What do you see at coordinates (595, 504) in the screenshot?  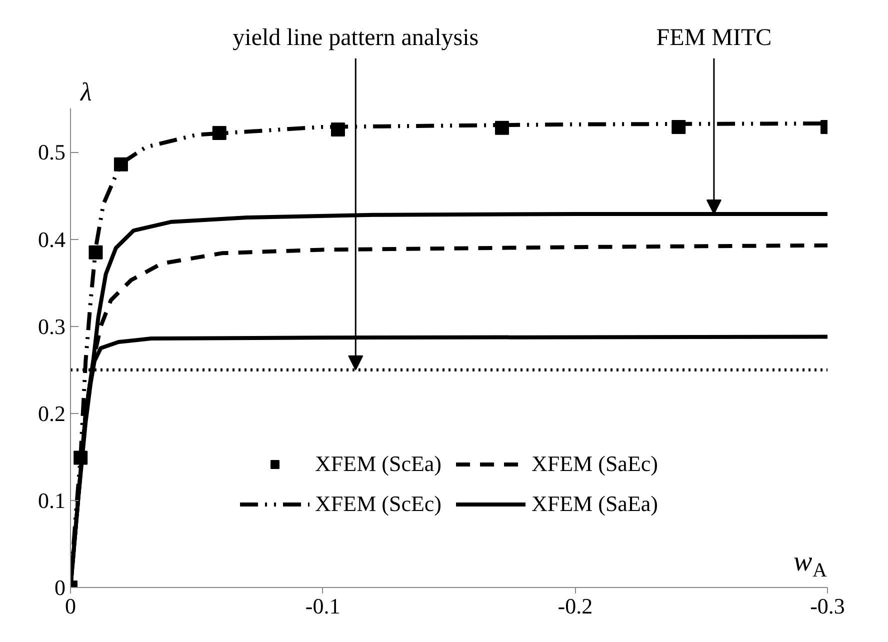 I see `legend-label: XFEM (SaEa)` at bounding box center [595, 504].